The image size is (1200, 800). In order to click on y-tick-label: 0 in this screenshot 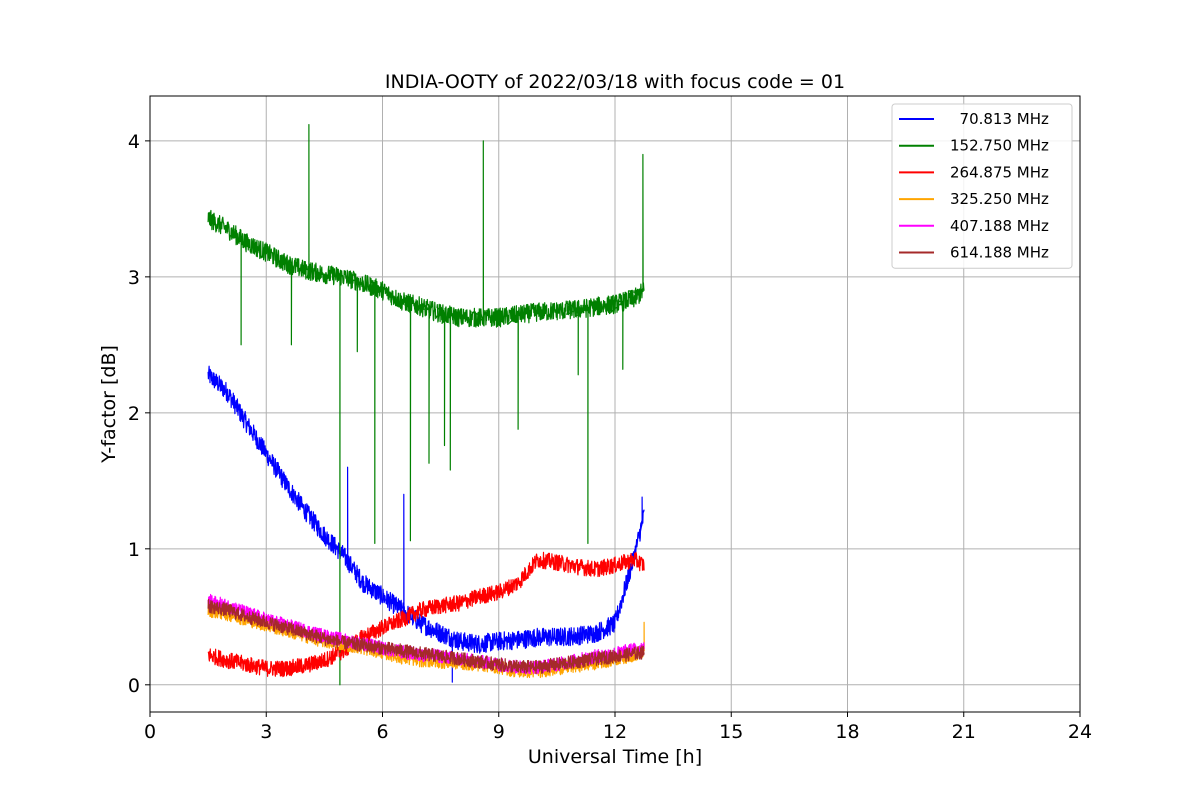, I will do `click(134, 686)`.